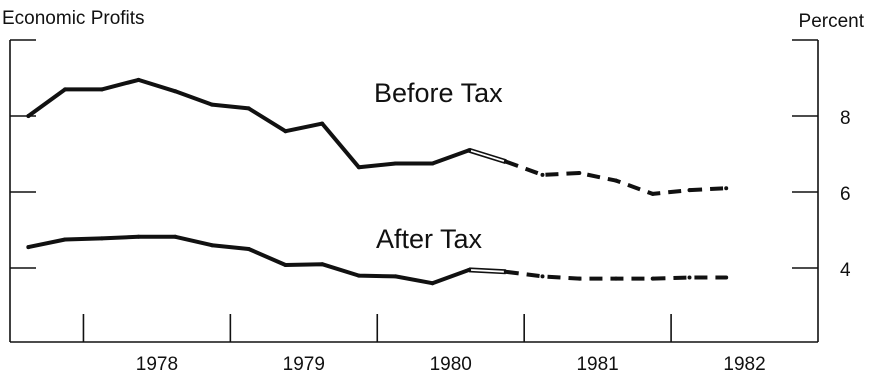  I want to click on line-after-tax-interim-core, so click(487, 271).